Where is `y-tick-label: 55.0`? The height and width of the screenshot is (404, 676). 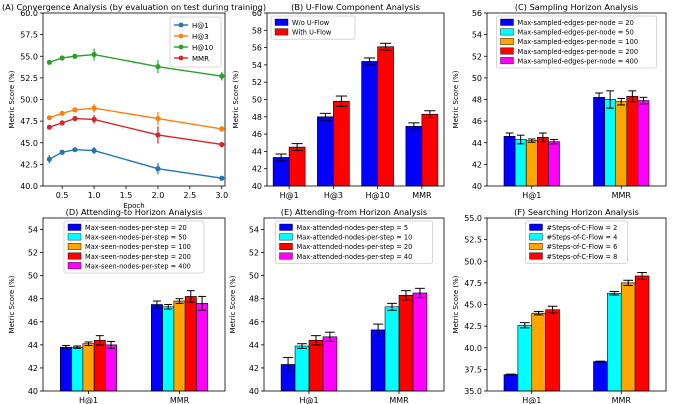 y-tick-label: 55.0 is located at coordinates (473, 218).